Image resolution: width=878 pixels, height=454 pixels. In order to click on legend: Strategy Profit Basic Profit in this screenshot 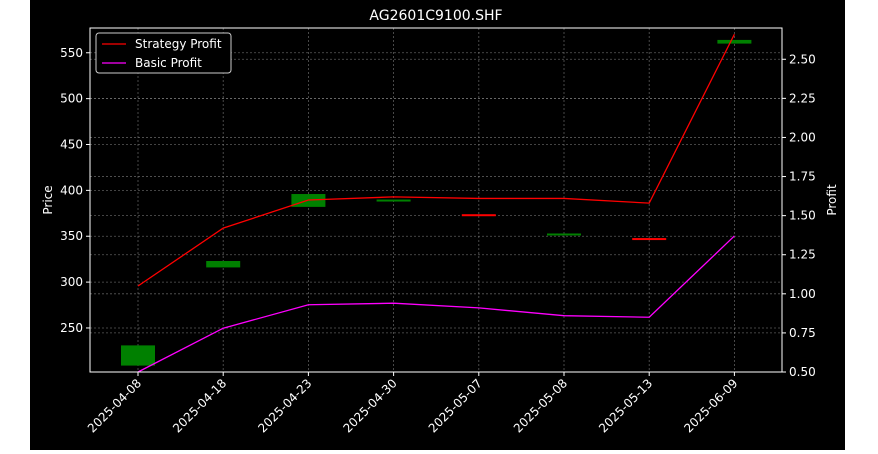, I will do `click(163, 53)`.